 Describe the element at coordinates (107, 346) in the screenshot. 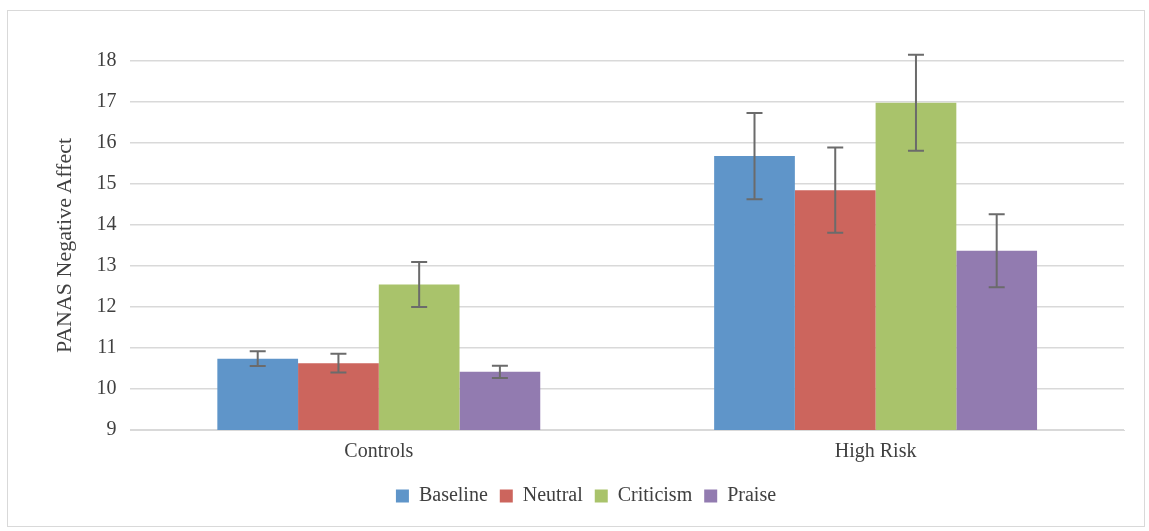

I see `y-tick-label: 11` at that location.